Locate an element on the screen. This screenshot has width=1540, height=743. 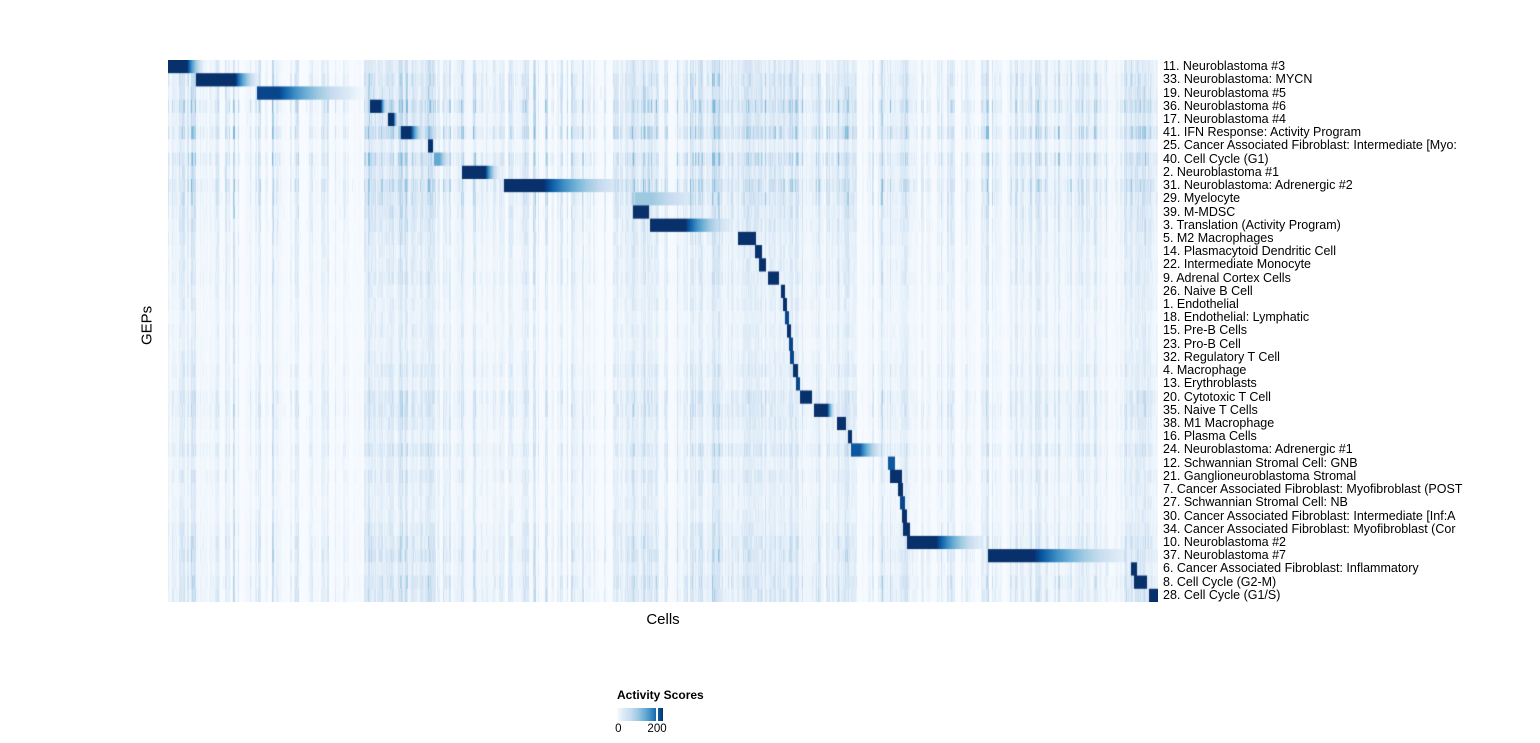
row-label: 20. Cytotoxic T Cell is located at coordinates (1217, 396).